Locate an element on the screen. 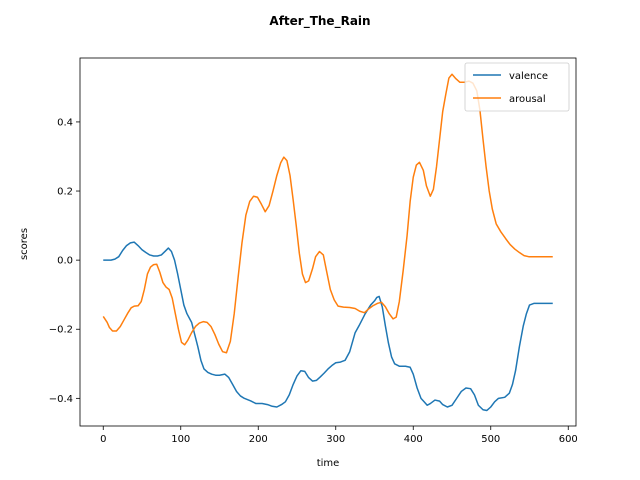 This screenshot has height=480, width=640. y-tick-label: 0.4 is located at coordinates (65, 122).